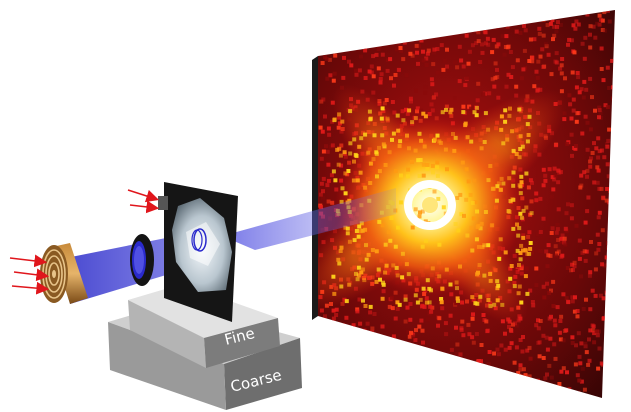 Image resolution: width=631 pixels, height=412 pixels. I want to click on sample-holder, so click(198, 252).